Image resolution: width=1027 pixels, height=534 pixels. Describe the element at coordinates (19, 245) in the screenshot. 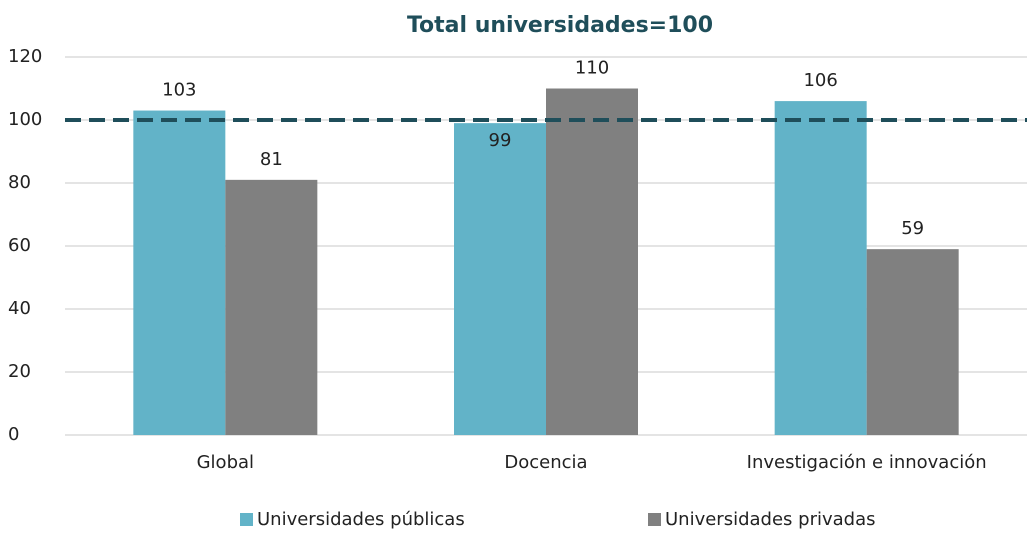

I see `y-tick-label: 60` at that location.